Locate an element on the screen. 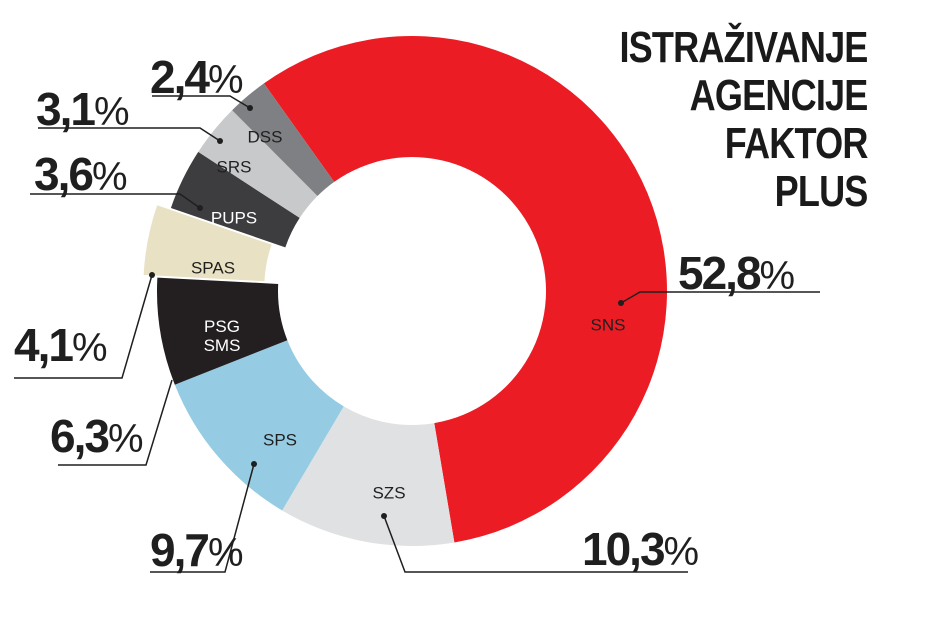 This screenshot has height=643, width=940. slice-szs is located at coordinates (368, 476).